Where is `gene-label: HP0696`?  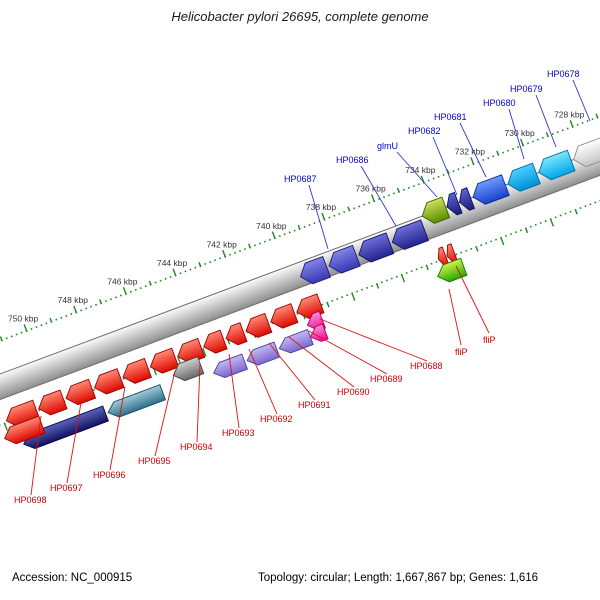 gene-label: HP0696 is located at coordinates (109, 475).